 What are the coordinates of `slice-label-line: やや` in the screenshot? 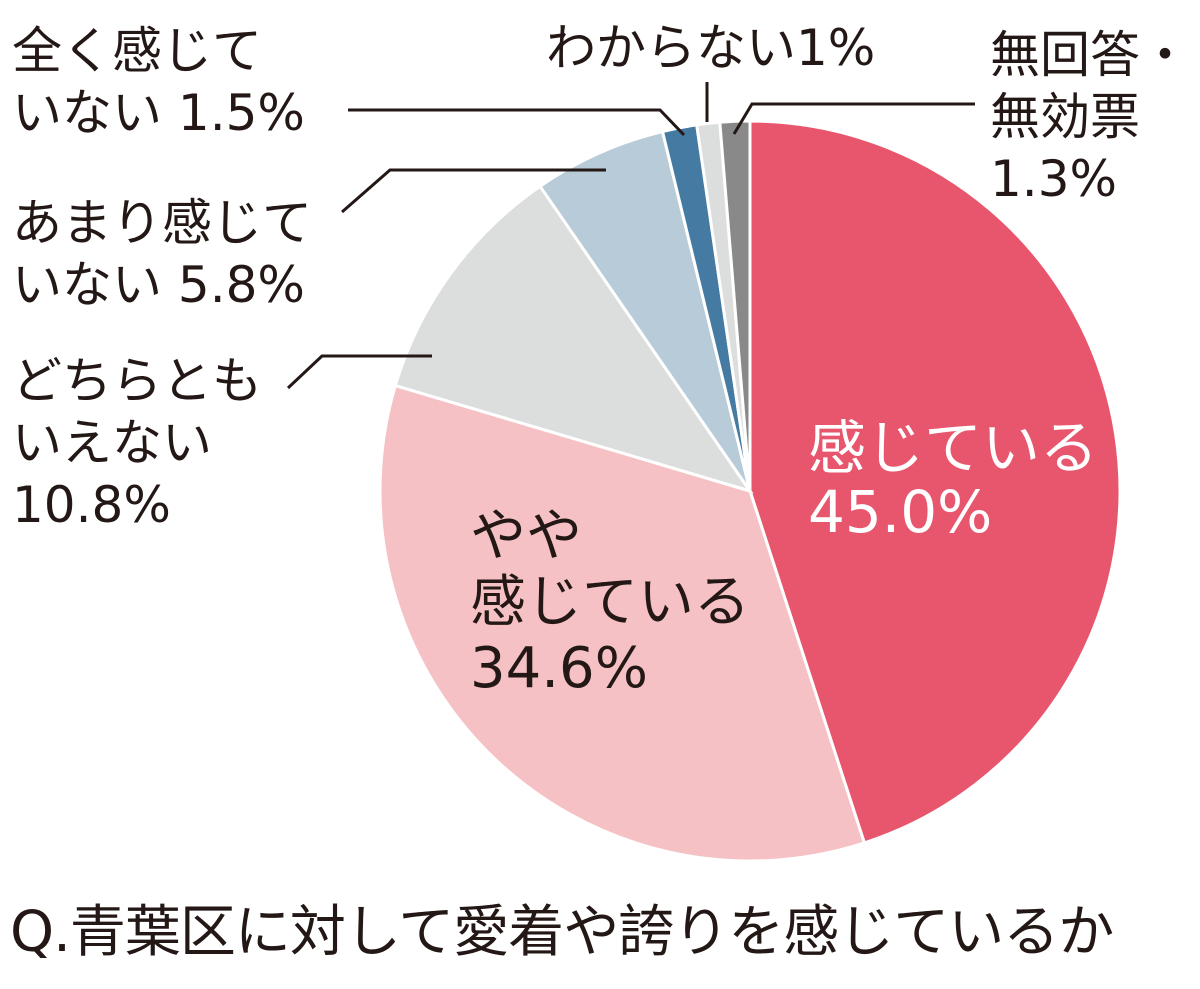 It's located at (526, 536).